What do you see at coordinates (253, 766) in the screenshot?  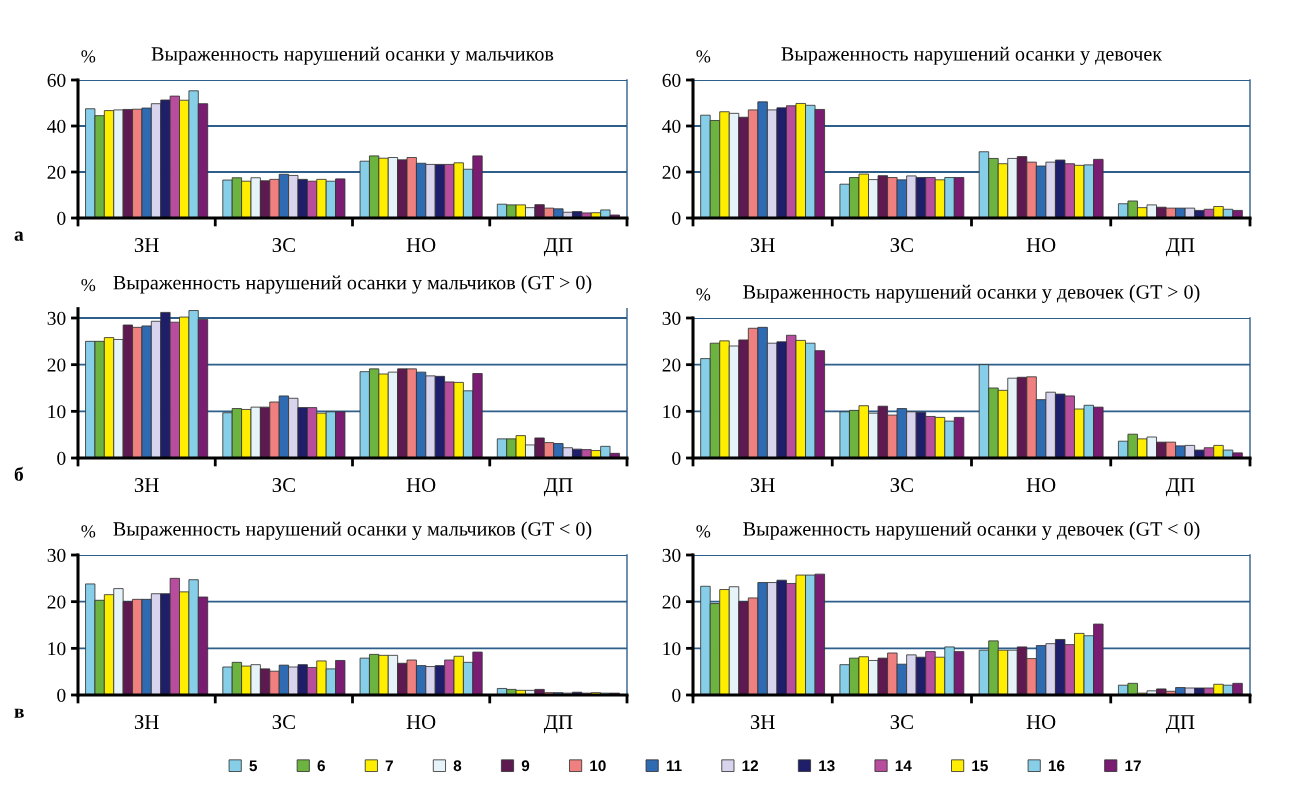 I see `legend-label: 5` at bounding box center [253, 766].